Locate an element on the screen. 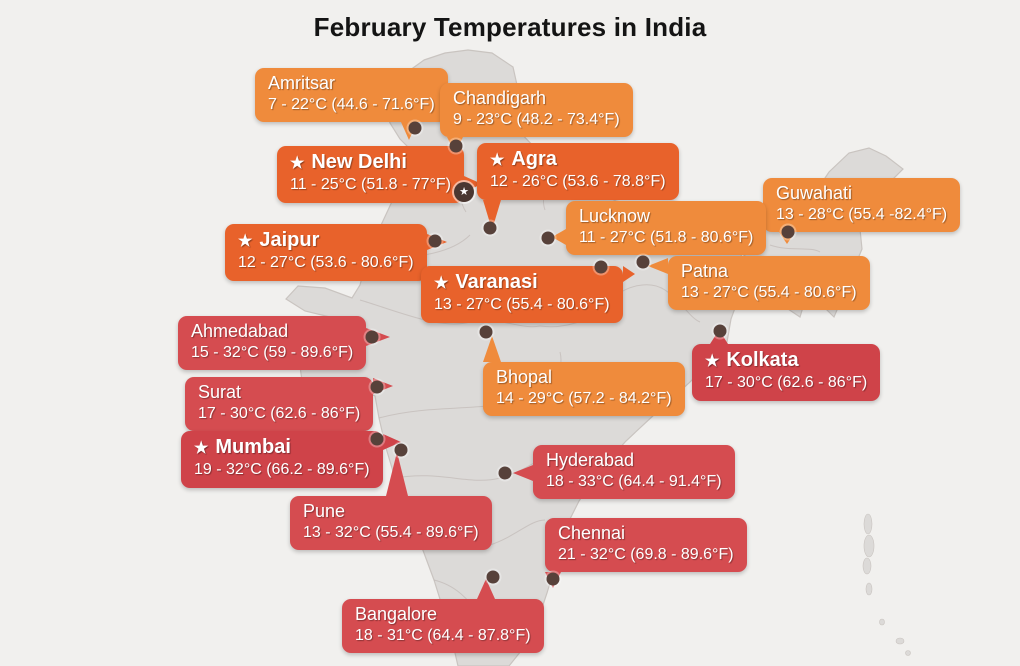 The width and height of the screenshot is (1020, 666). city-callout-chennai: Chennai 21 - 32°C (69.8 - 89.6°F) is located at coordinates (646, 553).